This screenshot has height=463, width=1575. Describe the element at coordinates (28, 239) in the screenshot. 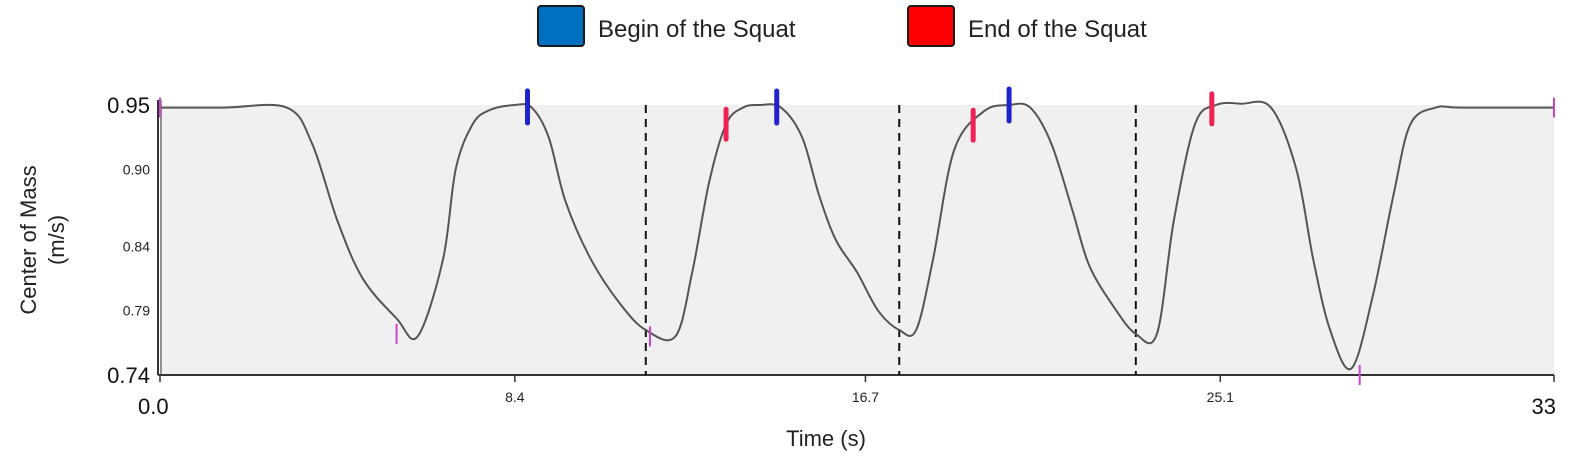

I see `y-axis-title-line1: Center of Mass` at that location.